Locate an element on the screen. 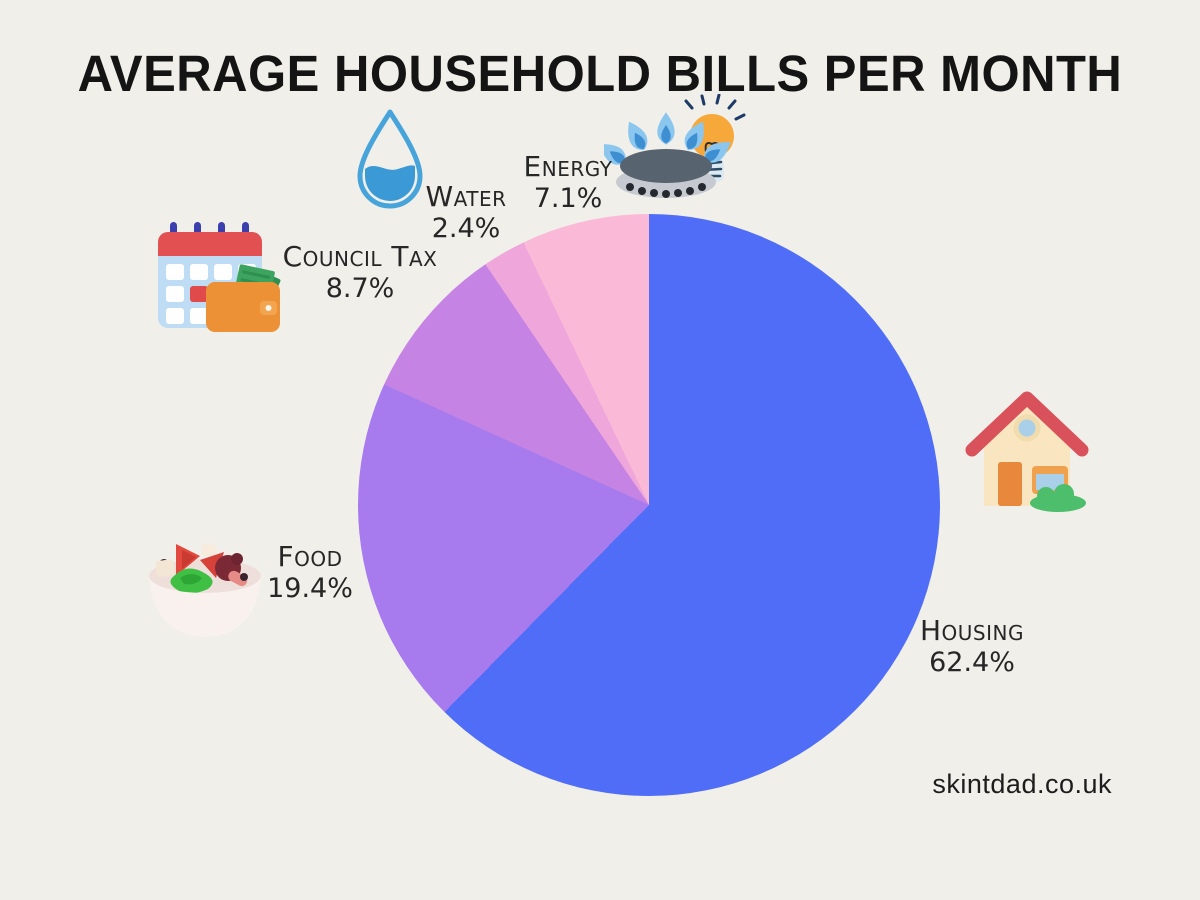 This screenshot has height=900, width=1200. round-window is located at coordinates (1027, 428).